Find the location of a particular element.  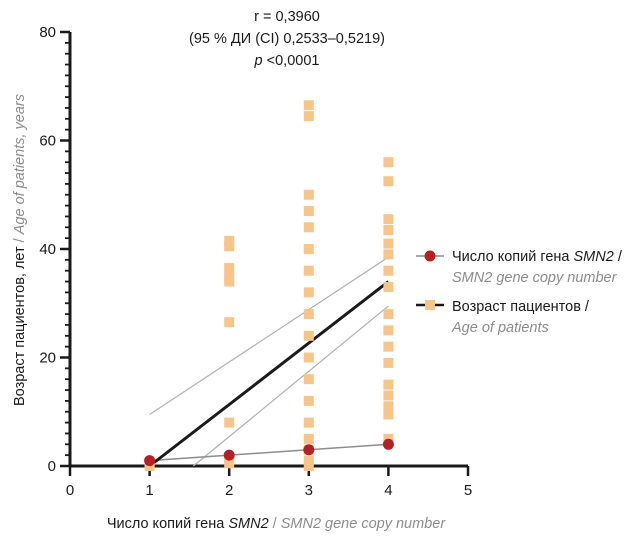

y-tick-label: 0 is located at coordinates (52, 466).